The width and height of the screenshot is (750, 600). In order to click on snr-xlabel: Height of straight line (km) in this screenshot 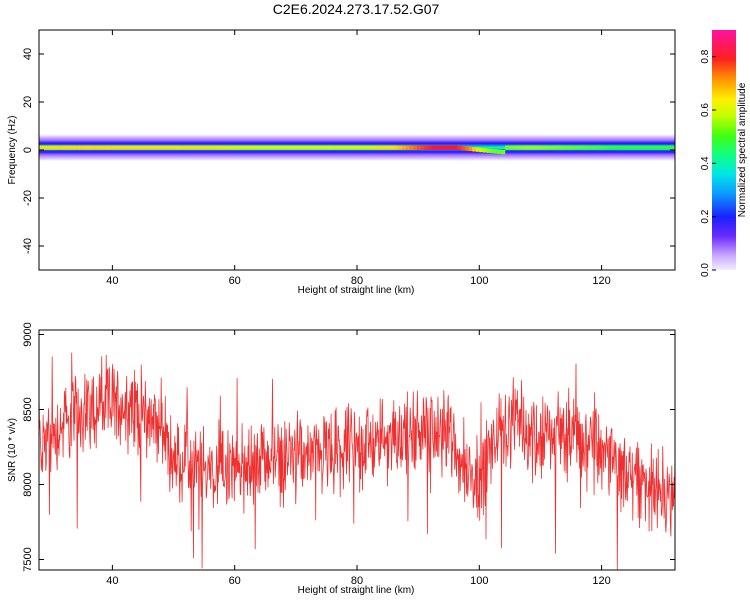, I will do `click(356, 590)`.